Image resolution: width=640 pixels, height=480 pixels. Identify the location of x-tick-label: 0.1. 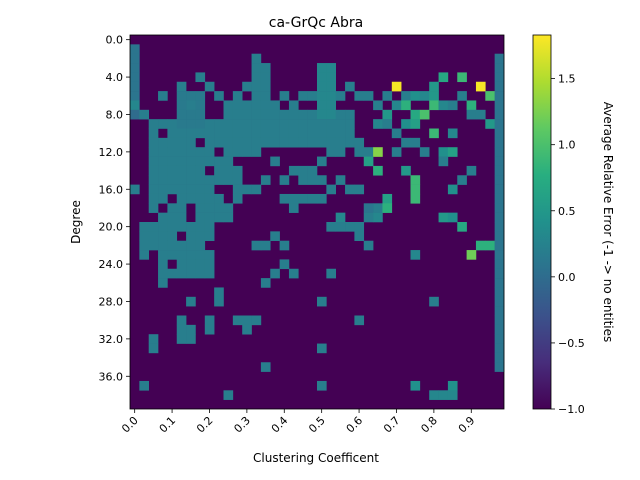
(168, 425).